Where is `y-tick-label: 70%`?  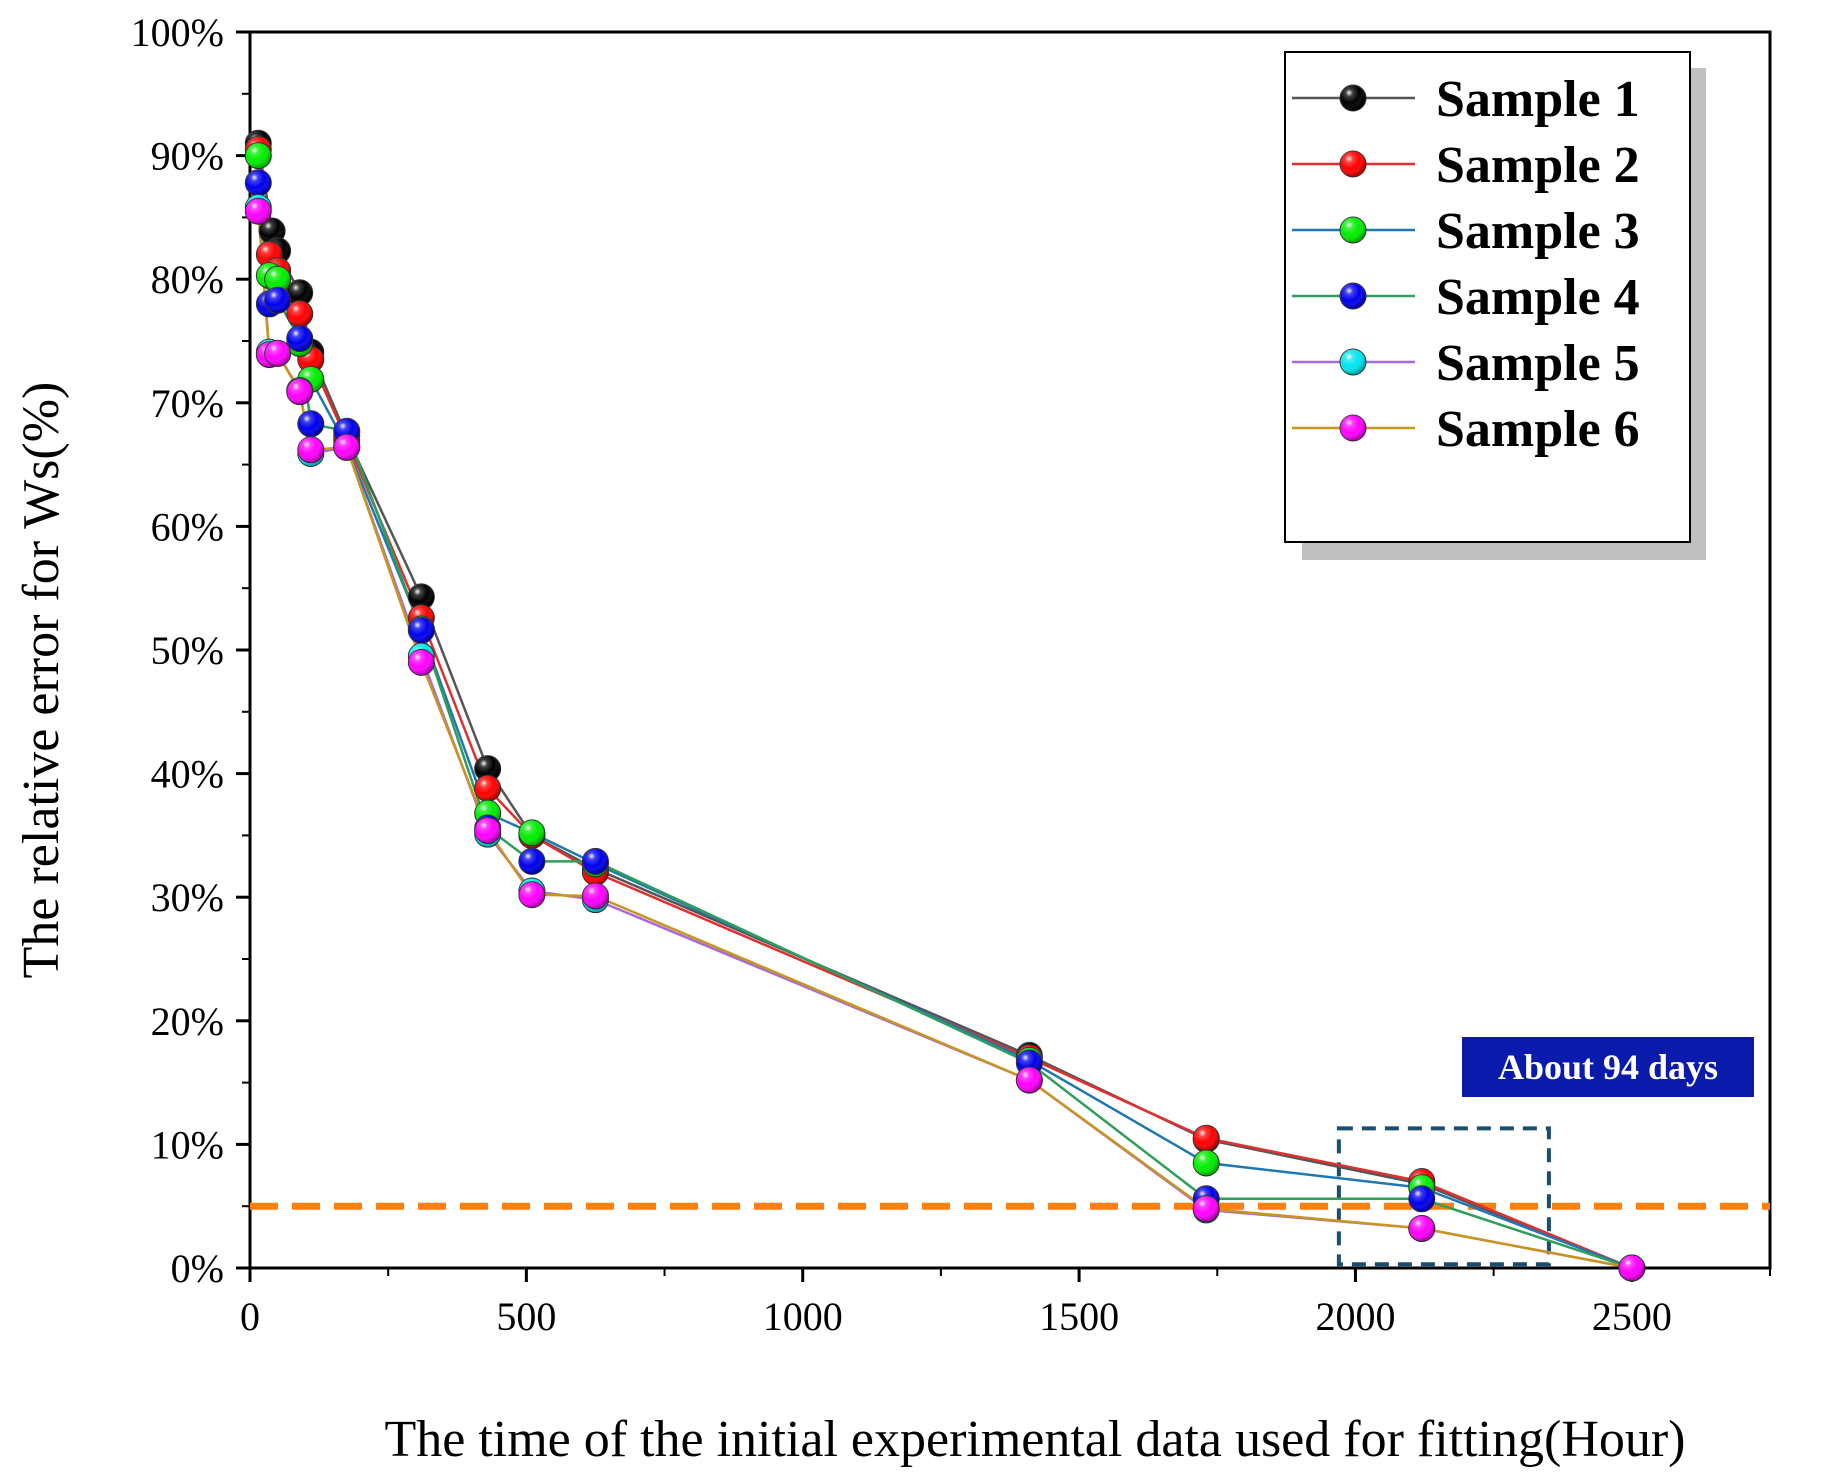
y-tick-label: 70% is located at coordinates (187, 403).